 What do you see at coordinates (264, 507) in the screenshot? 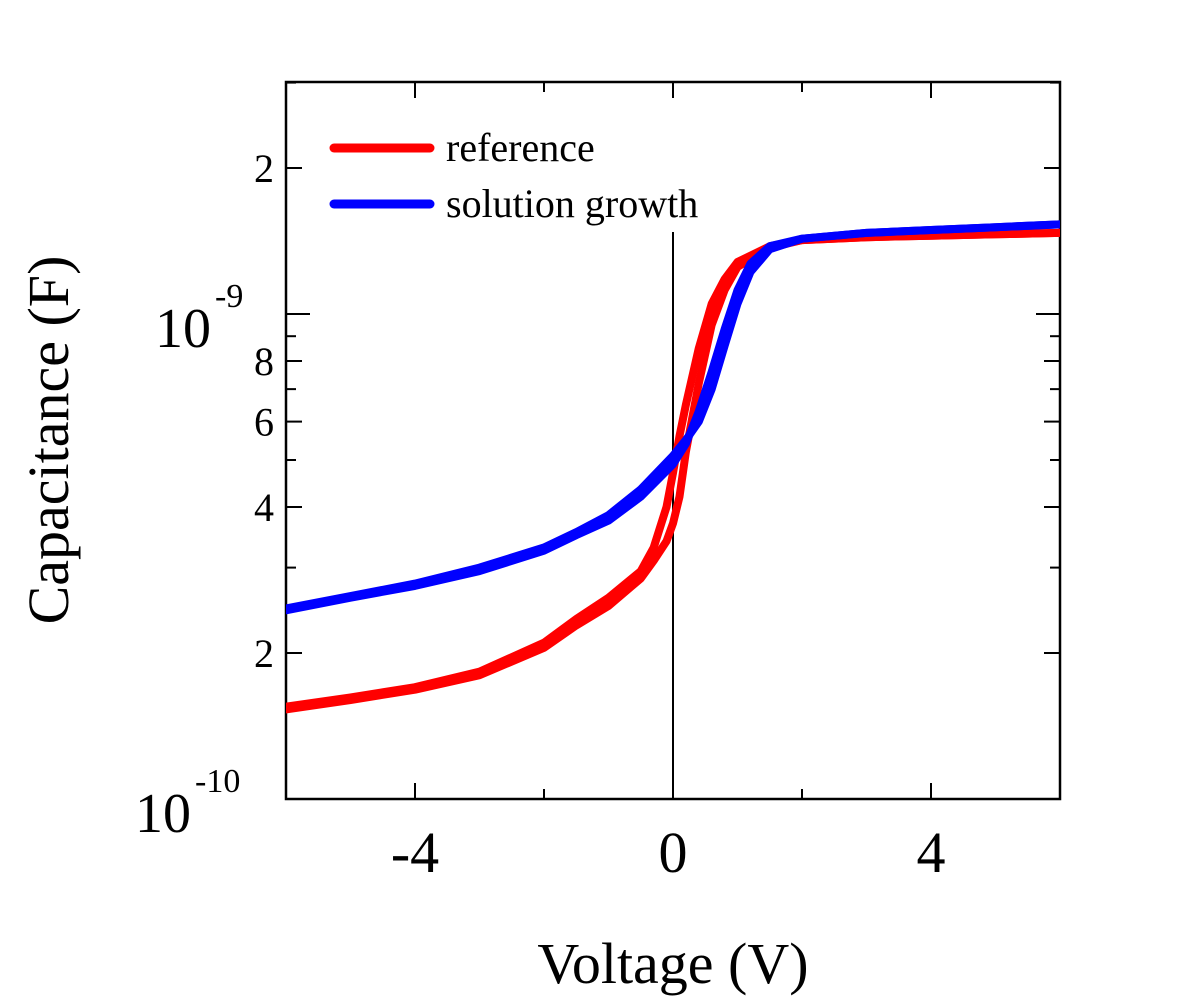
I see `y-tick-label: 4` at bounding box center [264, 507].